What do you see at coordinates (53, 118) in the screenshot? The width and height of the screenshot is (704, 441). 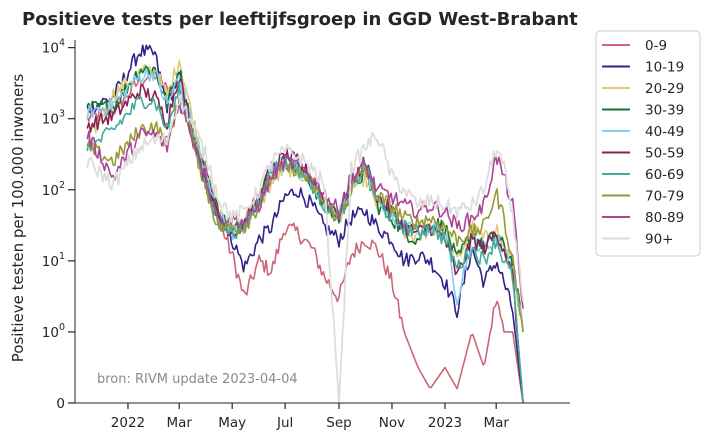 I see `y-tick-label: 10³` at bounding box center [53, 118].